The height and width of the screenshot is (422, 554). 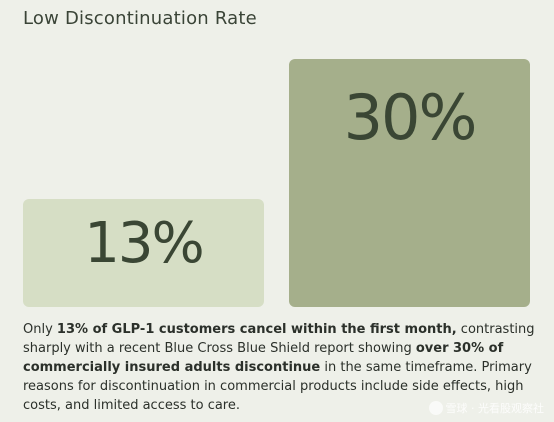 What do you see at coordinates (435, 408) in the screenshot?
I see `watermark-logo-icon` at bounding box center [435, 408].